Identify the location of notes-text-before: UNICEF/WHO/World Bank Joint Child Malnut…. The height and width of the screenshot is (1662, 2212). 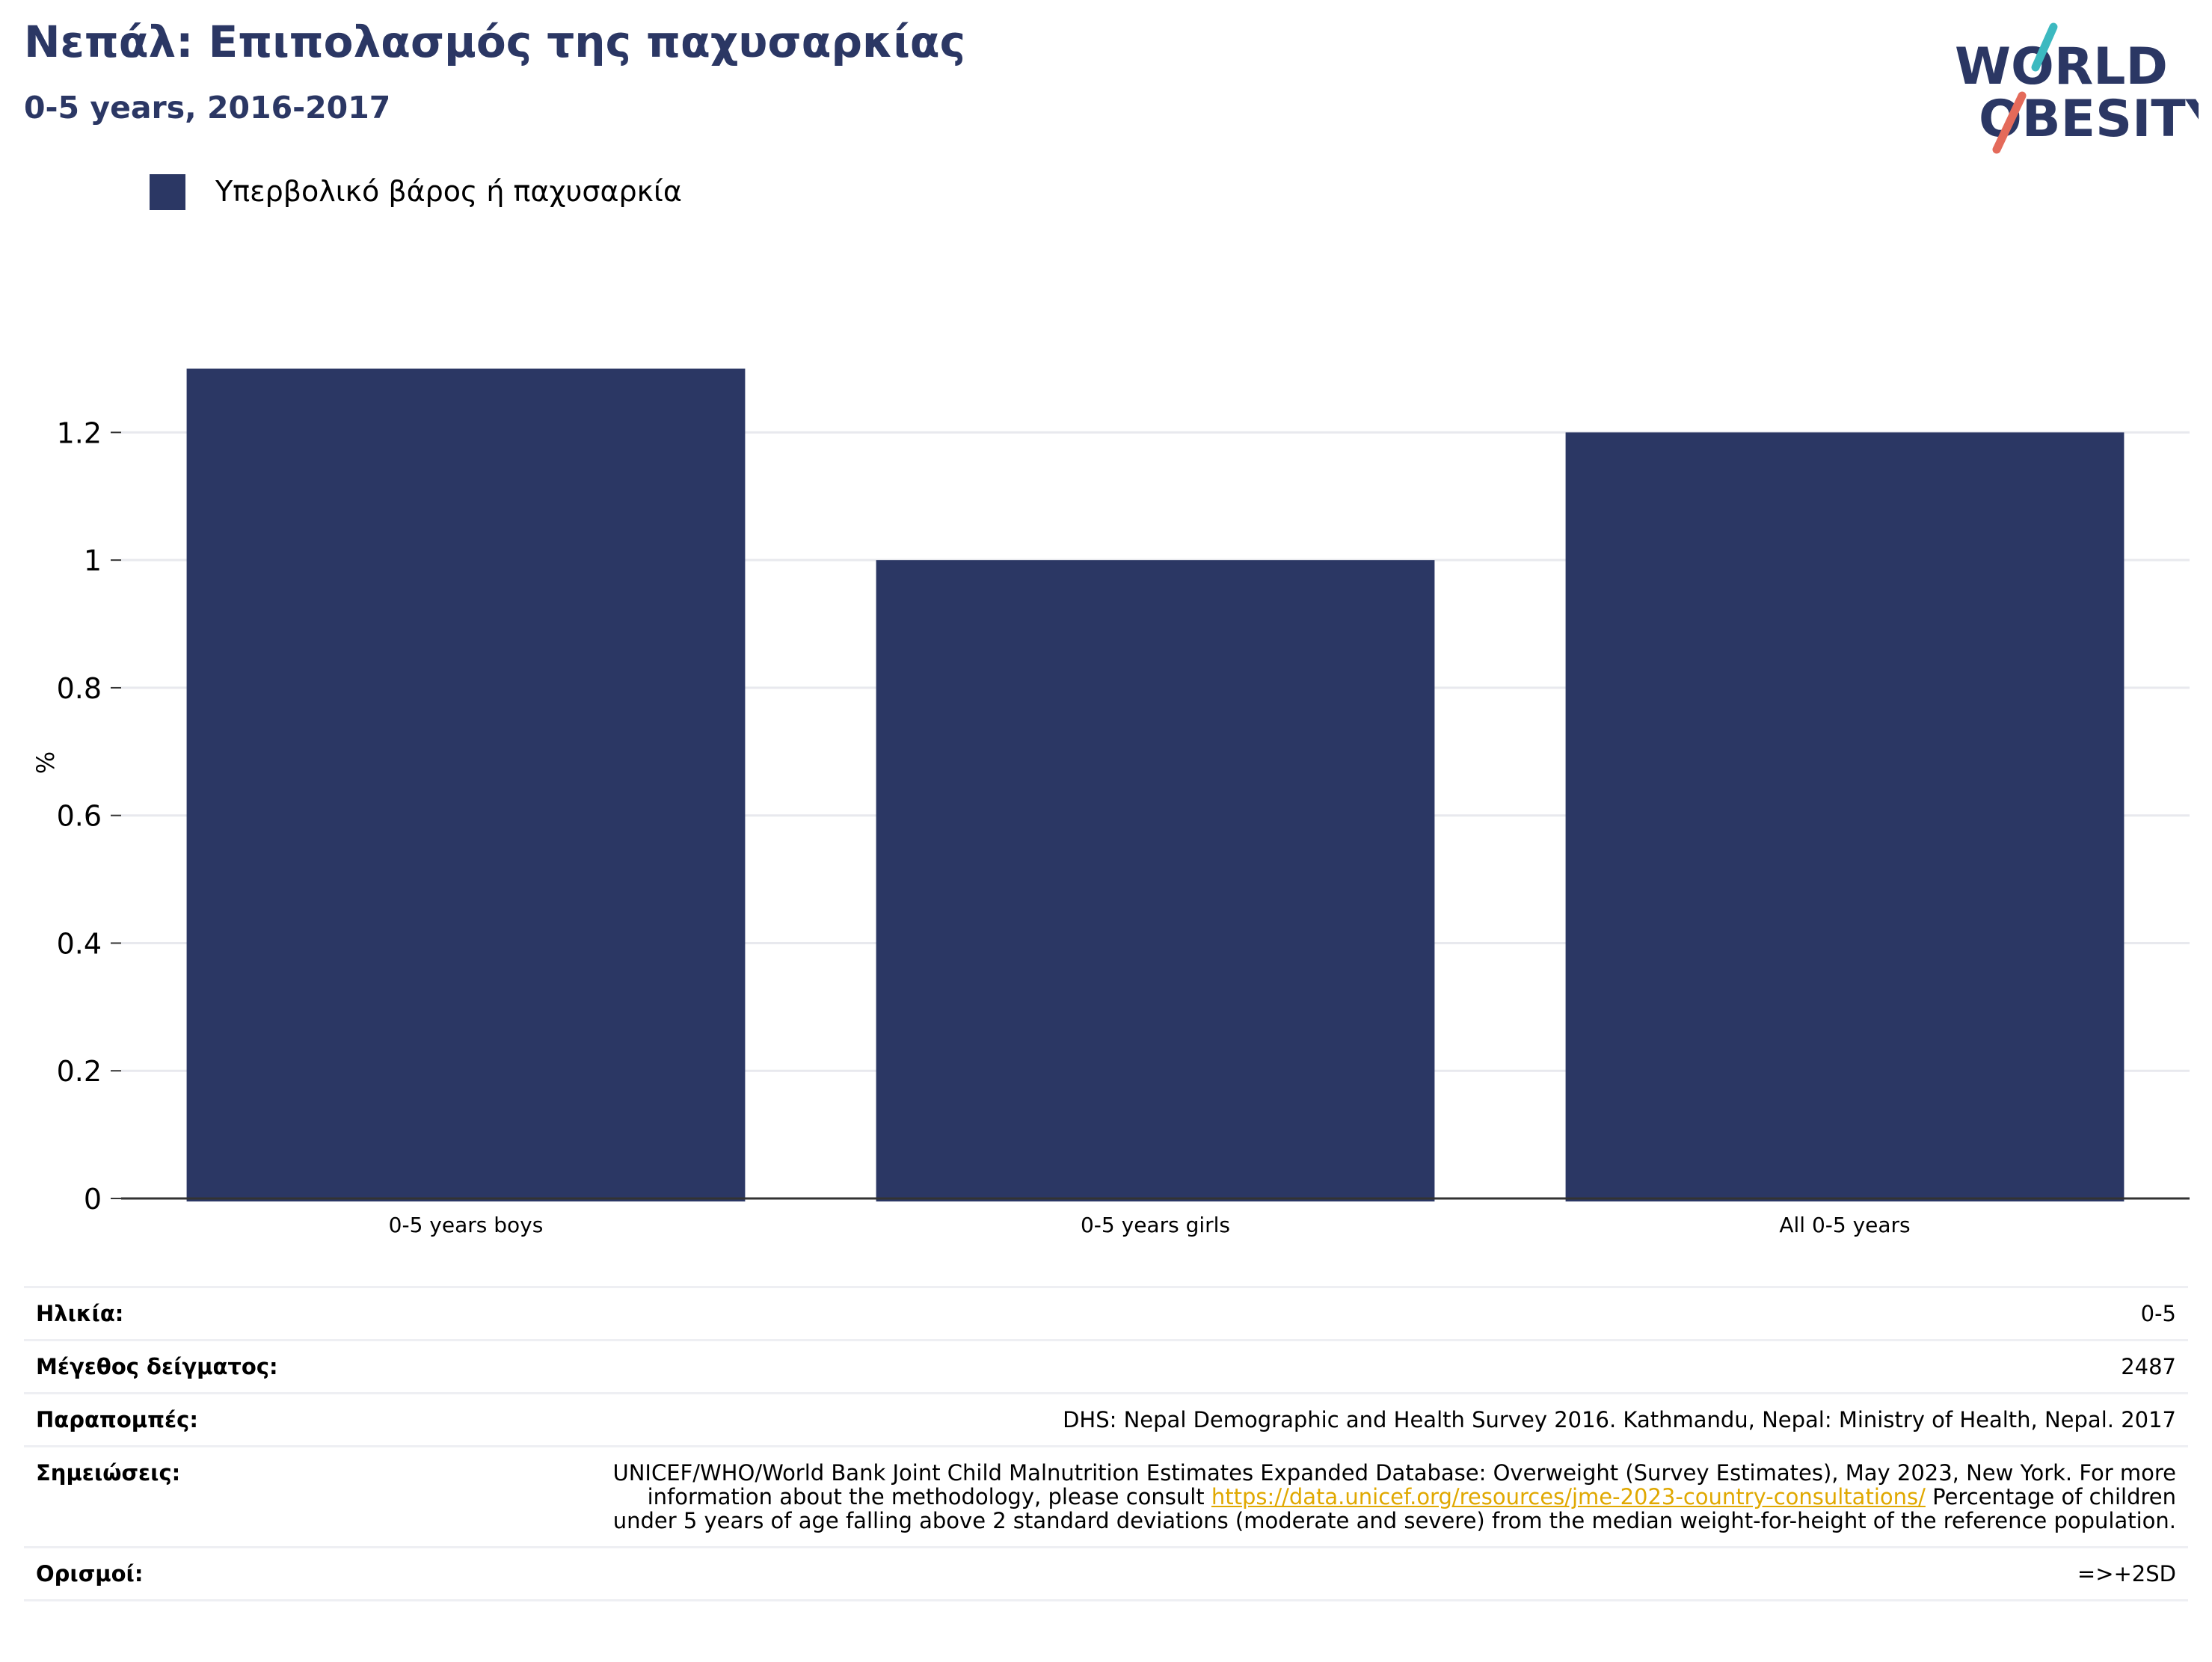
(1394, 1484).